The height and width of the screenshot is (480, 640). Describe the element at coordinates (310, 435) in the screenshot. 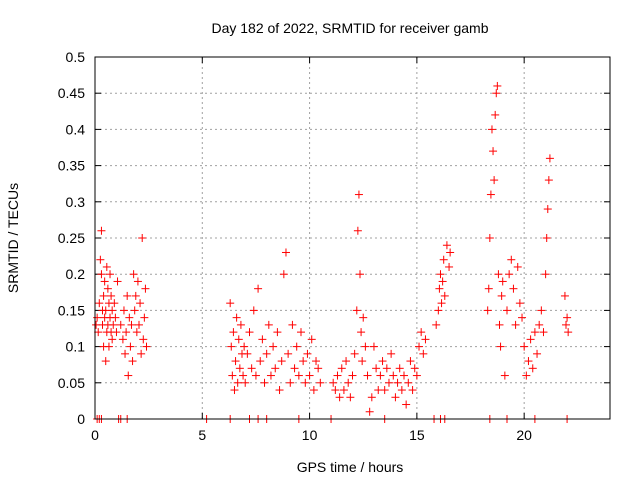

I see `x-tick-label: 10` at that location.